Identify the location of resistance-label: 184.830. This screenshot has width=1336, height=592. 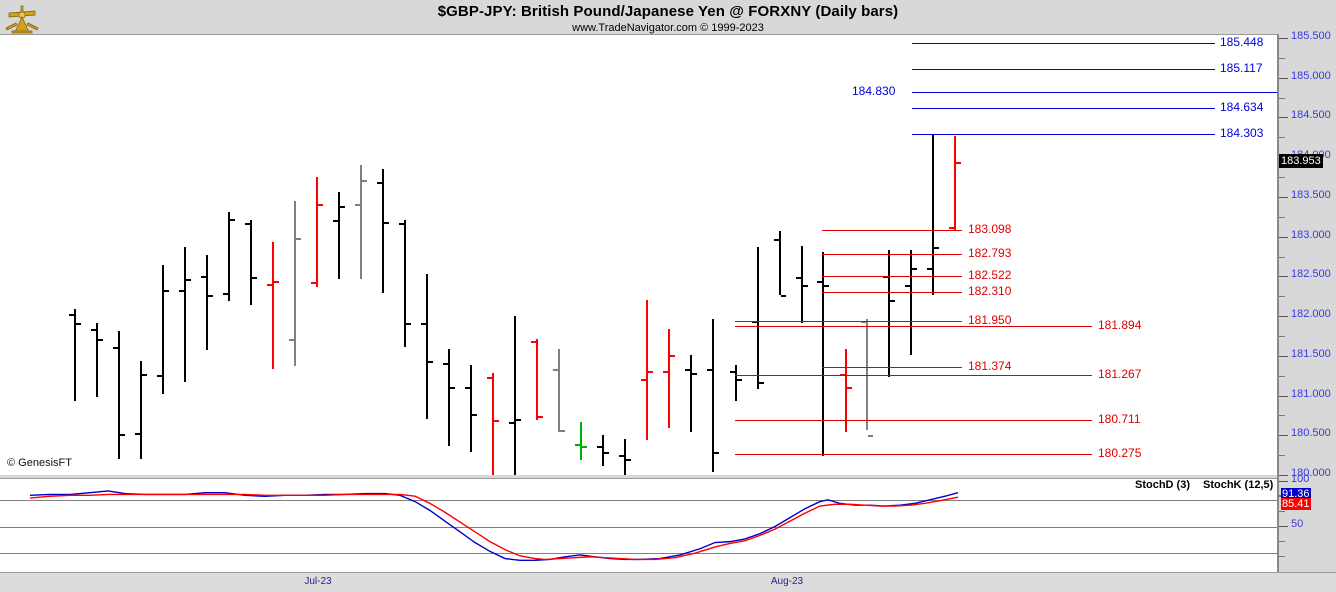
(874, 91).